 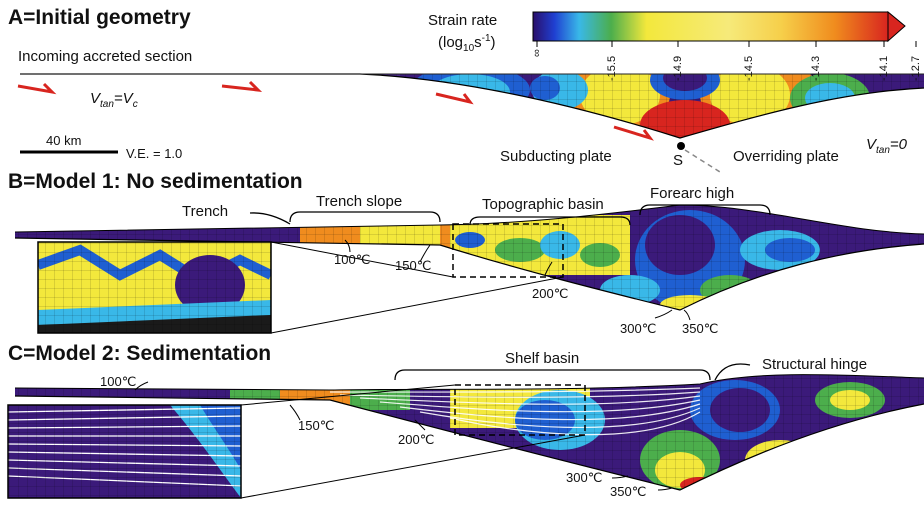 What do you see at coordinates (678, 68) in the screenshot?
I see `colorbar-tick-label: -14.9` at bounding box center [678, 68].